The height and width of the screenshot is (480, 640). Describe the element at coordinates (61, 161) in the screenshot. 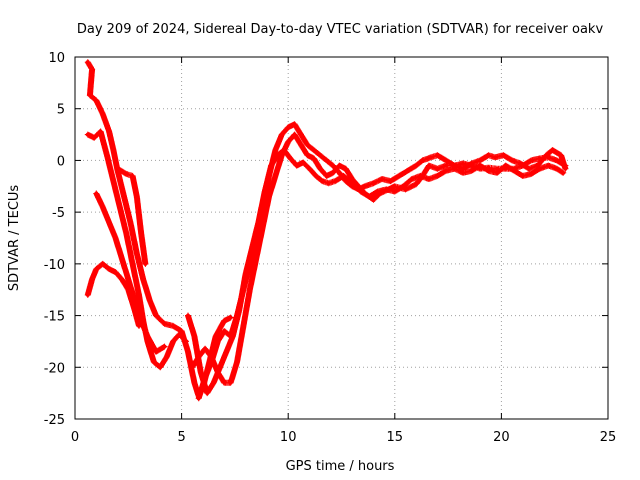

I see `y-tick-label: 0` at that location.